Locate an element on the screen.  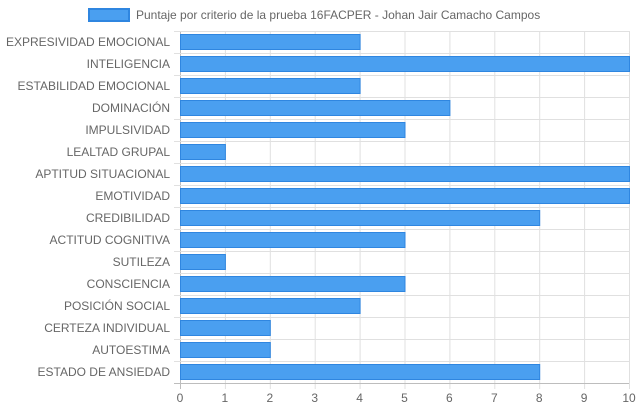
category-label: ESTABILIDAD EMOCIONAL is located at coordinates (94, 86).